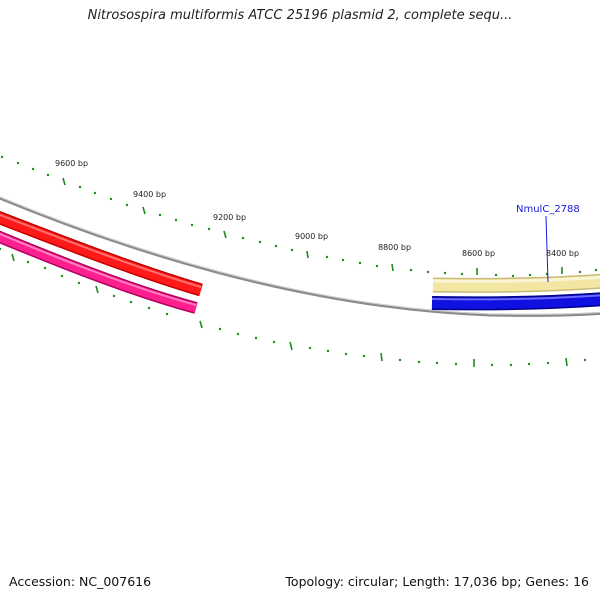 Image resolution: width=600 pixels, height=600 pixels. What do you see at coordinates (547, 249) in the screenshot?
I see `gene-label-pointer` at bounding box center [547, 249].